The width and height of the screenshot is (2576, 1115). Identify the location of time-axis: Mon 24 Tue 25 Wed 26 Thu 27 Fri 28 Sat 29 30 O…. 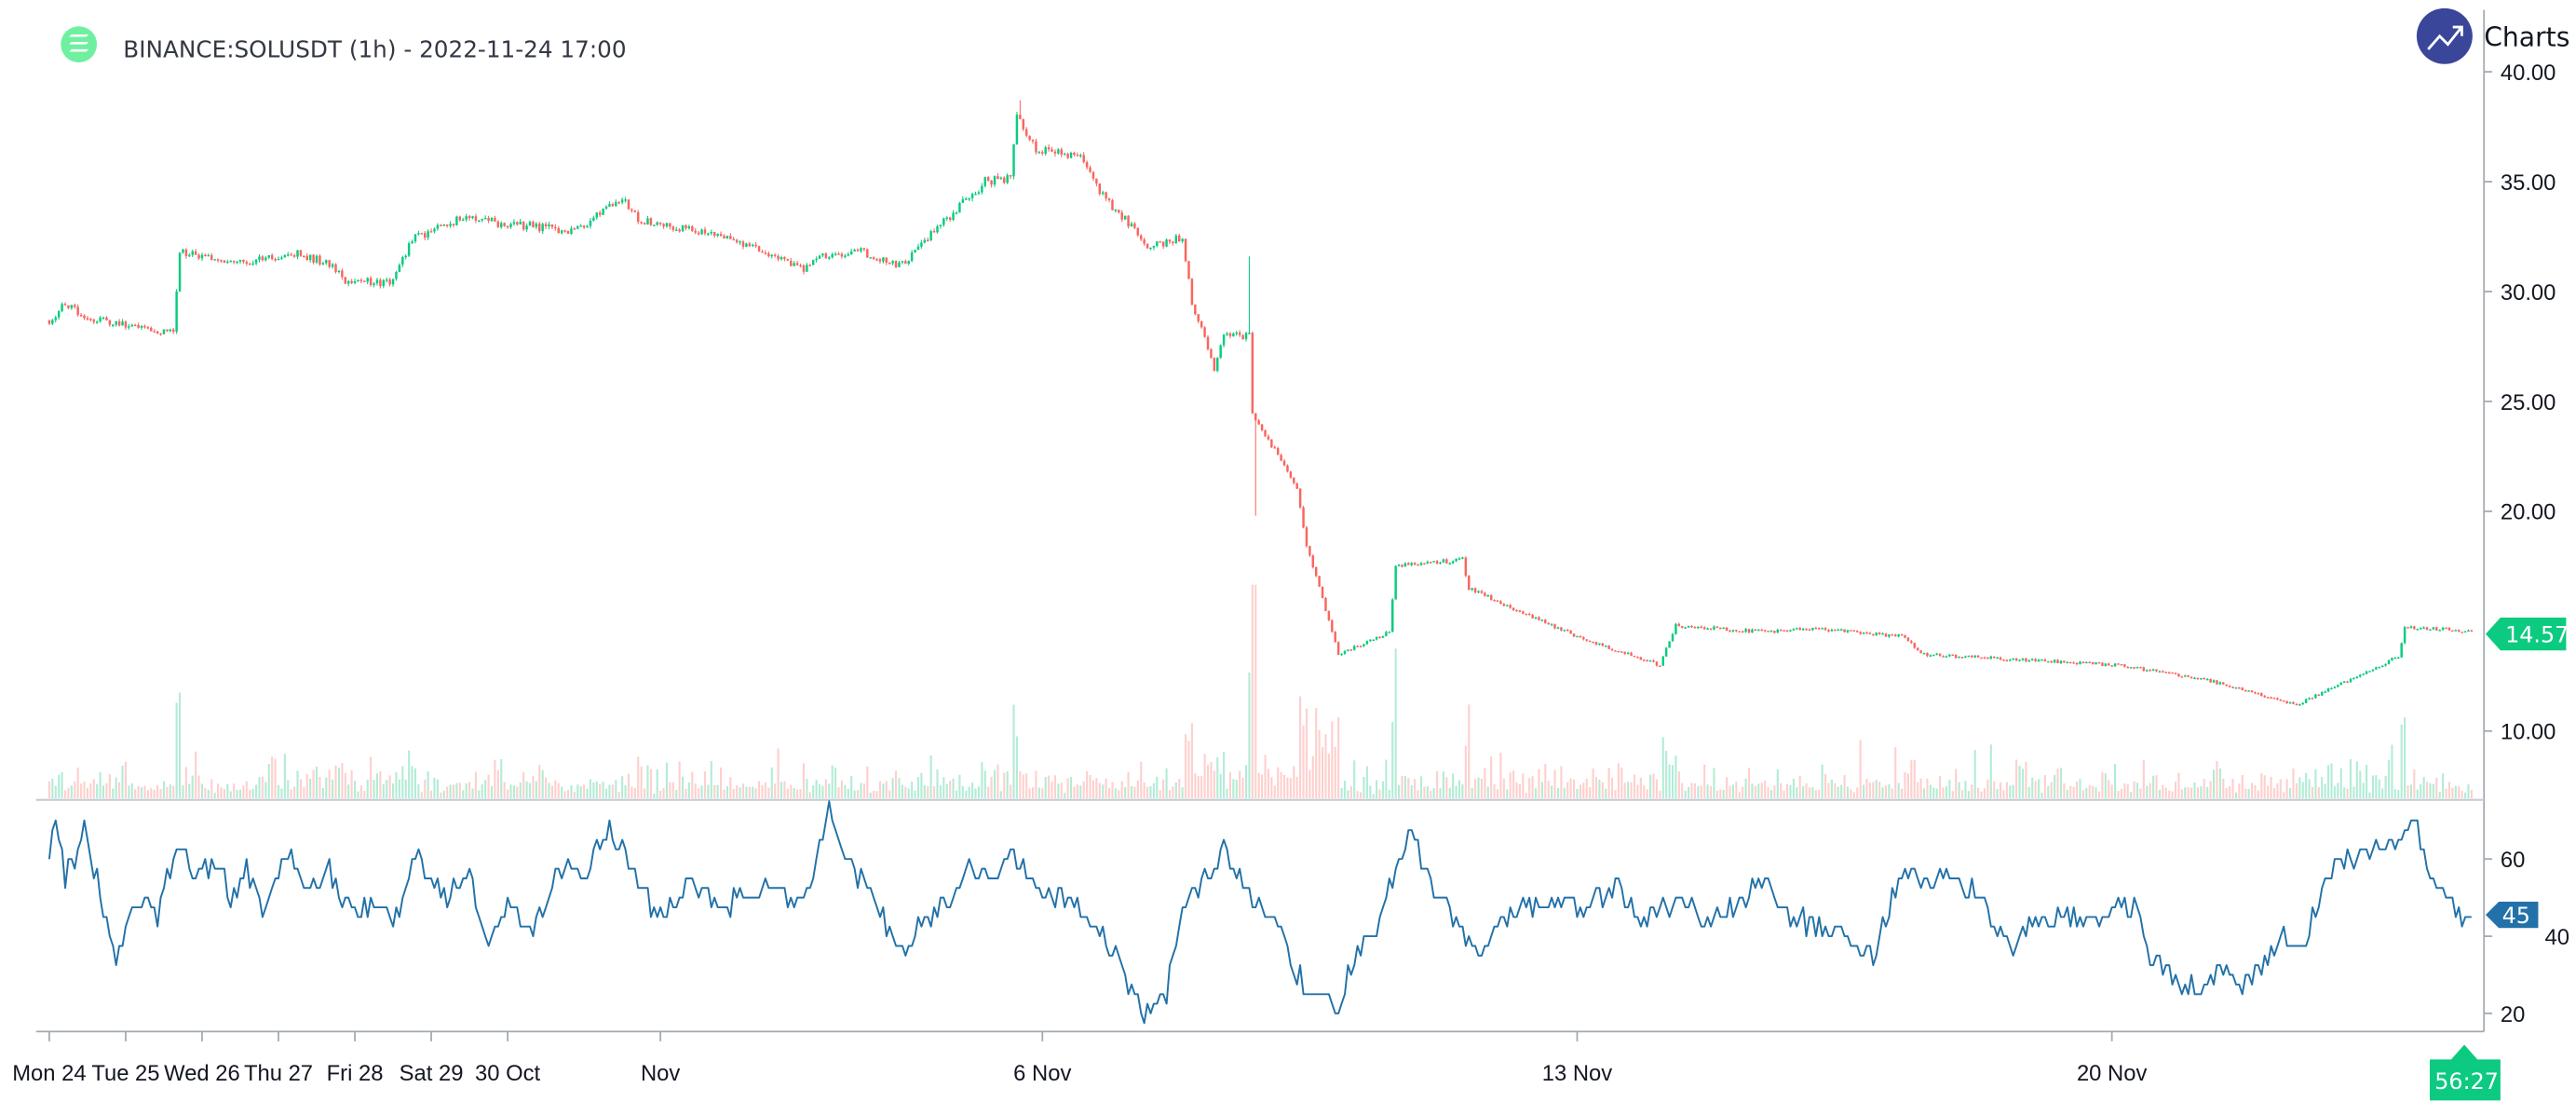
(1079, 1058).